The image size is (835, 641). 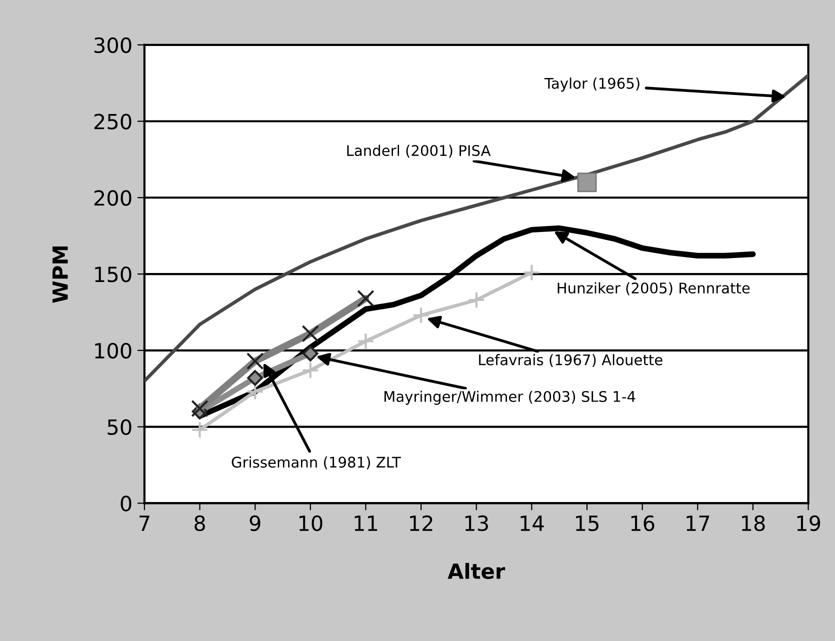 I want to click on x-tick-label: 10, so click(x=310, y=523).